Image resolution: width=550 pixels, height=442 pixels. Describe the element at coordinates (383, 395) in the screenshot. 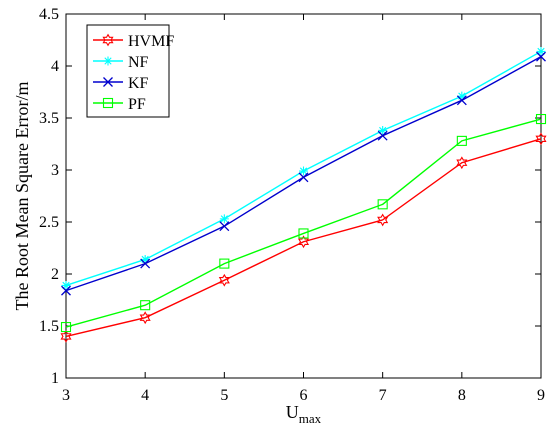

I see `x-tick-label: 7` at that location.